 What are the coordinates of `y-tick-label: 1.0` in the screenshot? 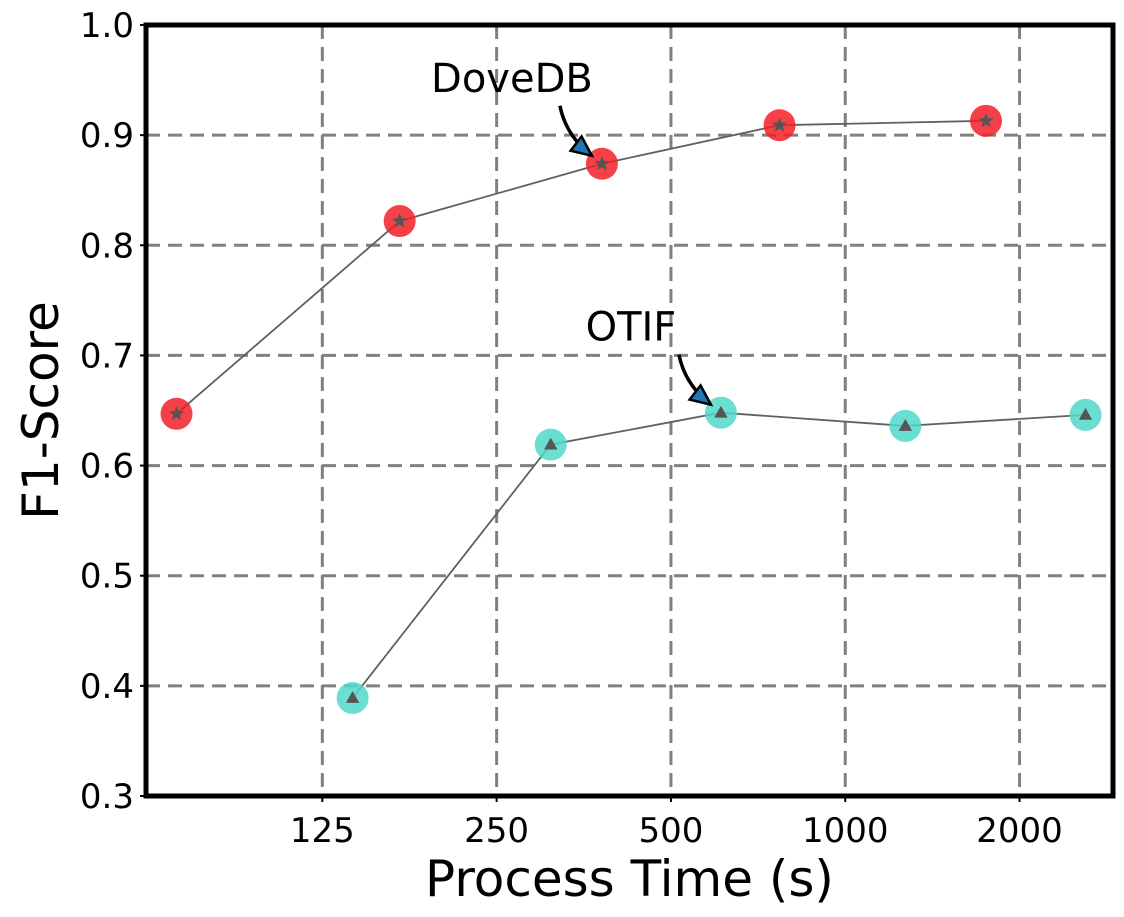 It's located at (107, 26).